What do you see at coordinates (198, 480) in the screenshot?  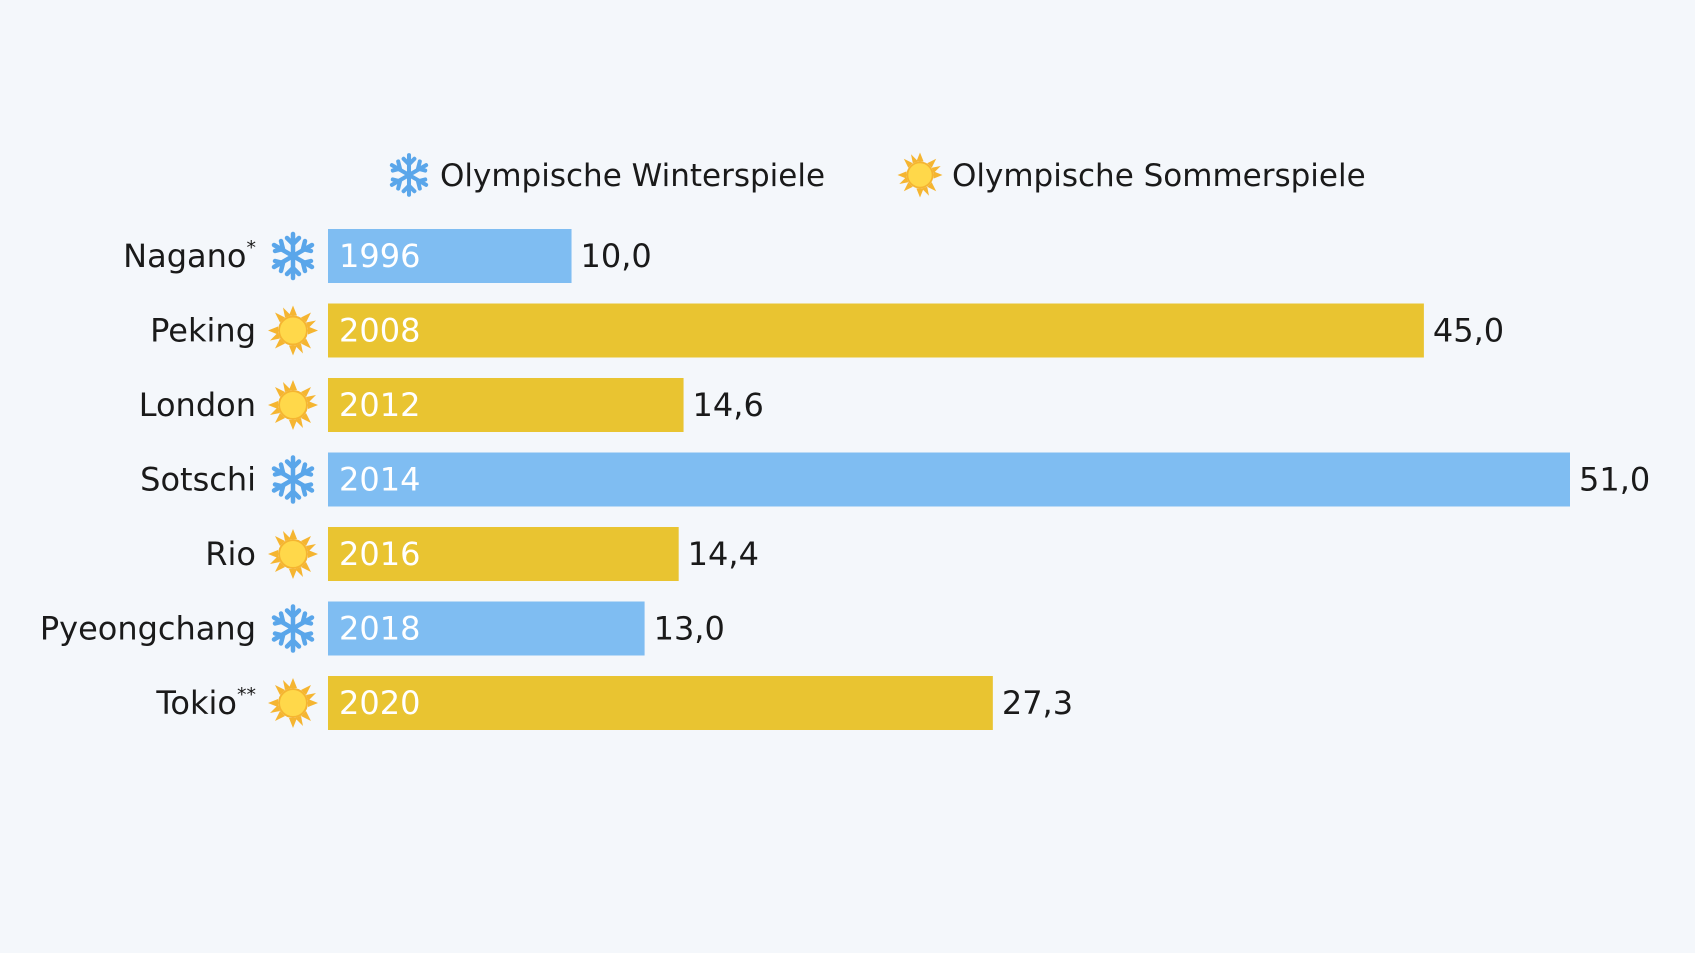 I see `city-label: Sotschi` at bounding box center [198, 480].